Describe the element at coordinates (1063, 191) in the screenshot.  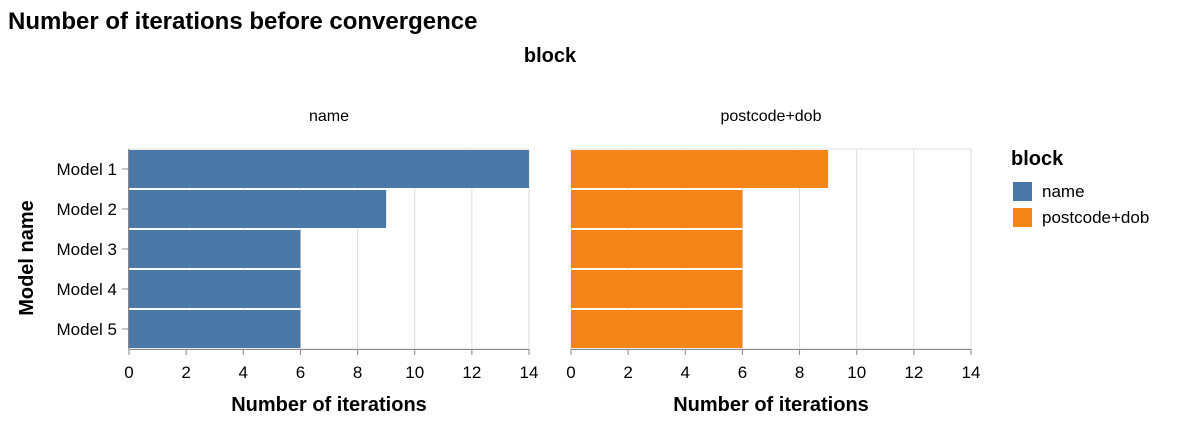
I see `legend-label: name` at that location.